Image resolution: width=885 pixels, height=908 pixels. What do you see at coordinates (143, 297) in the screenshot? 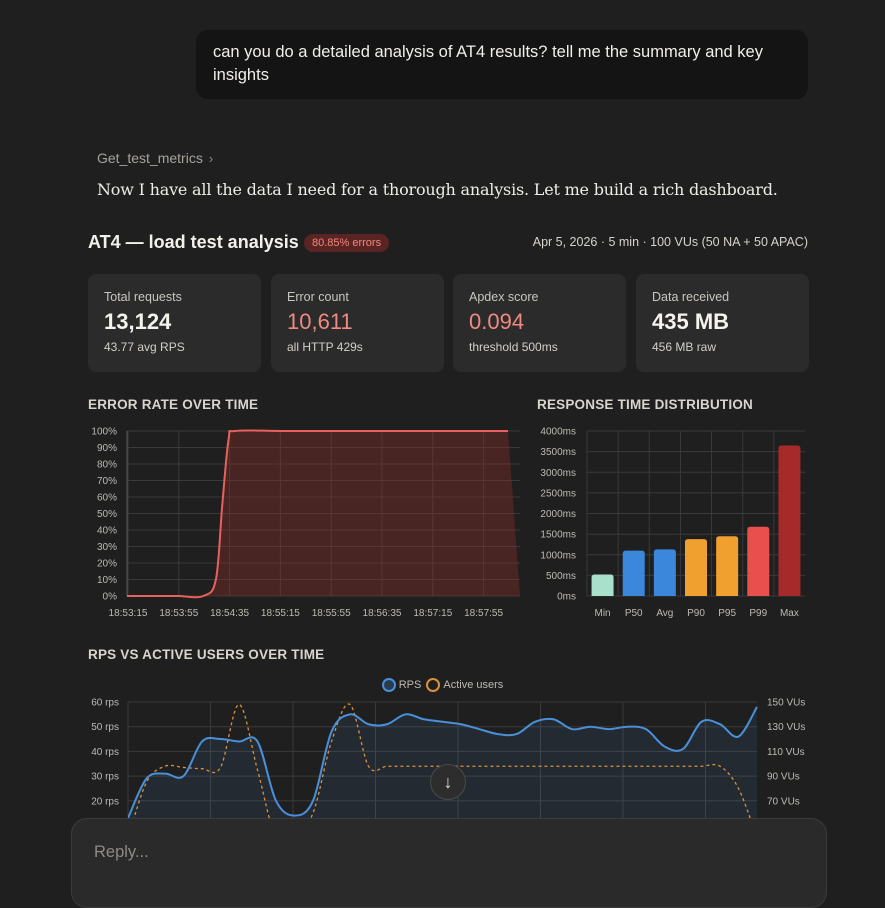
I see `card-label: Total requests` at bounding box center [143, 297].